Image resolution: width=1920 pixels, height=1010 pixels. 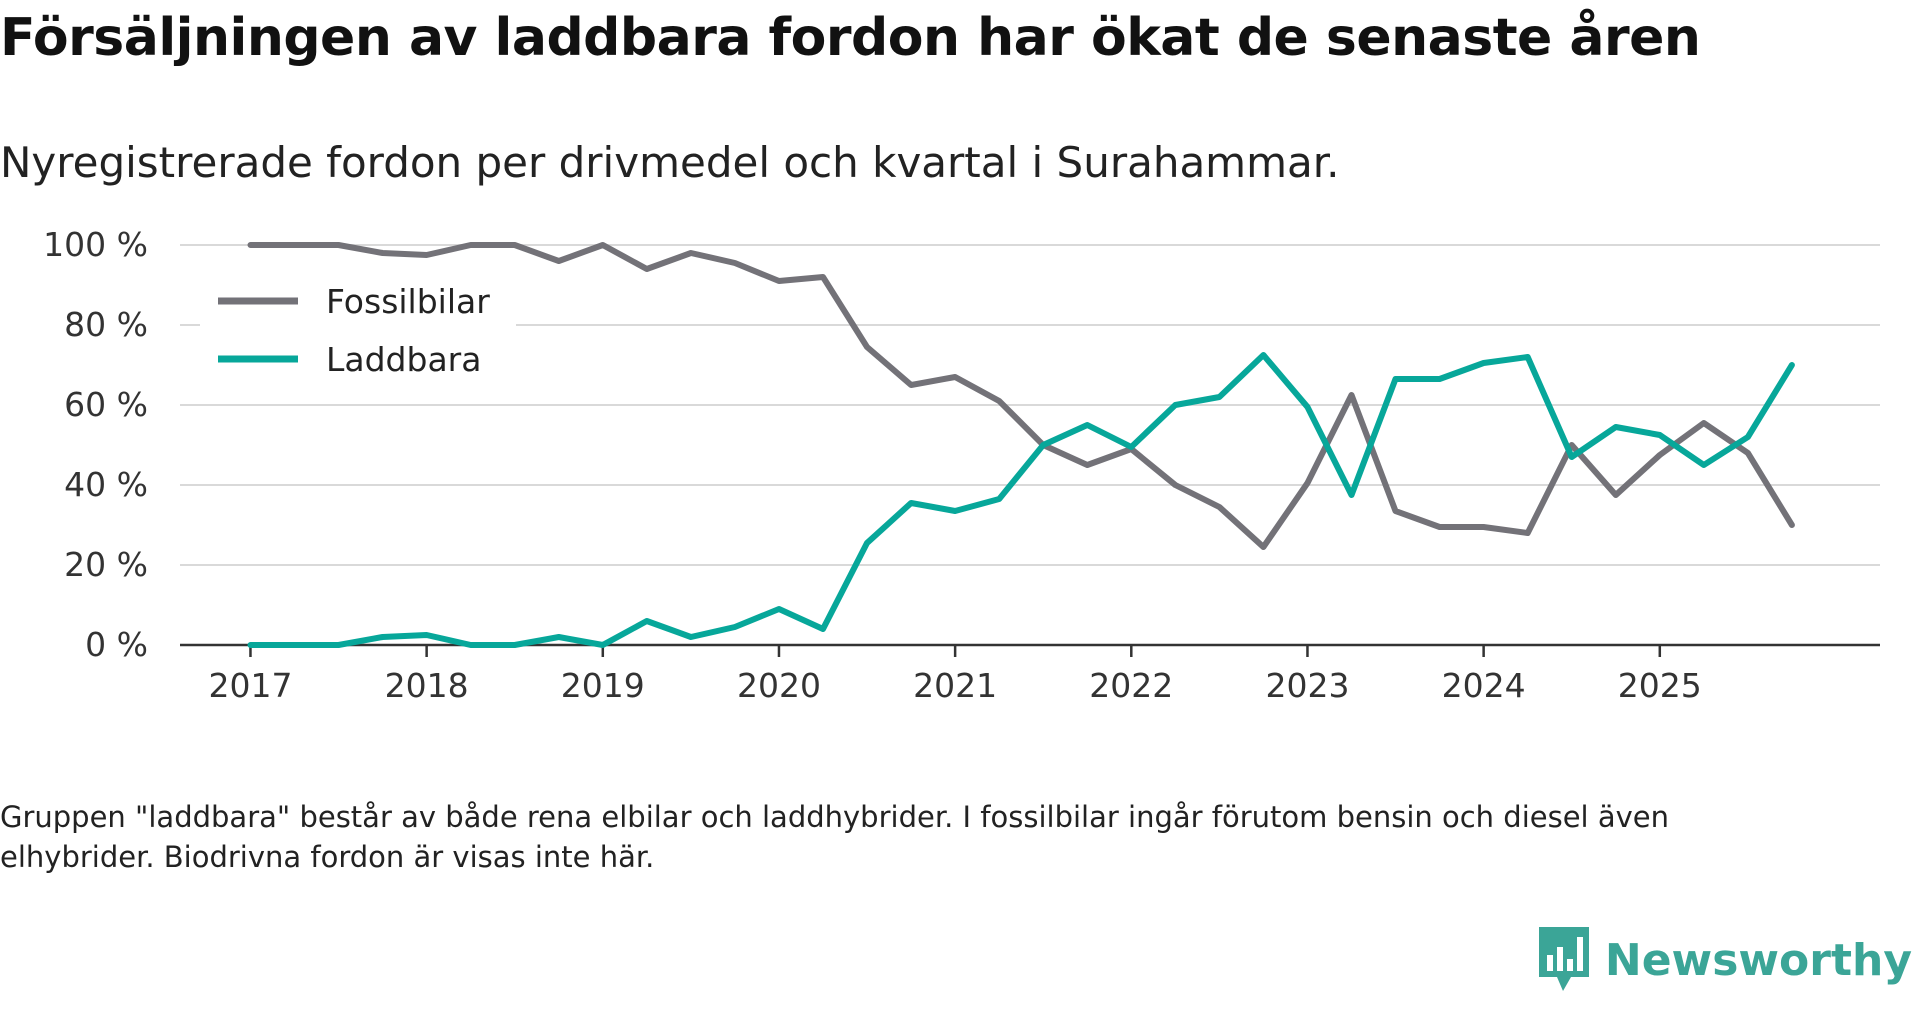 I want to click on x-tick-label: 2021, so click(x=955, y=685).